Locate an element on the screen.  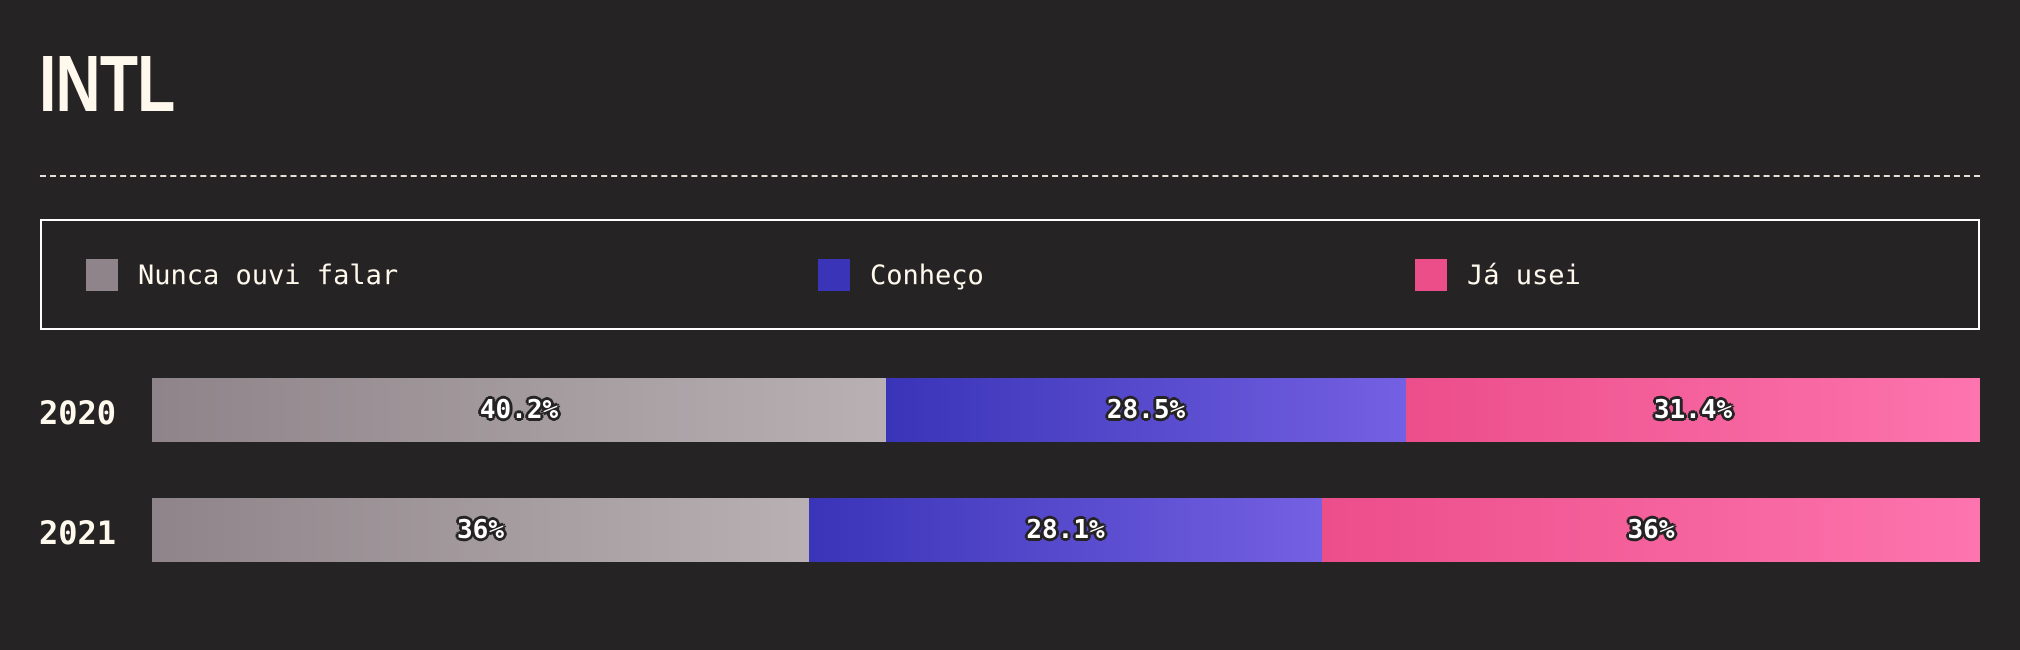
legend-label-conheco: Conheço is located at coordinates (927, 275).